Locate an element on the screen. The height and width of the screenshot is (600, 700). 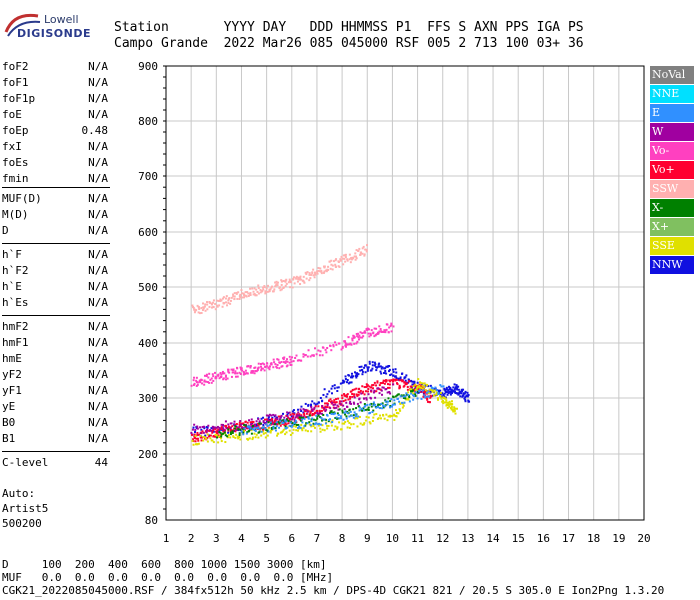
digisonde-logo: Lowell DIGISONDE is located at coordinates (54, 23).